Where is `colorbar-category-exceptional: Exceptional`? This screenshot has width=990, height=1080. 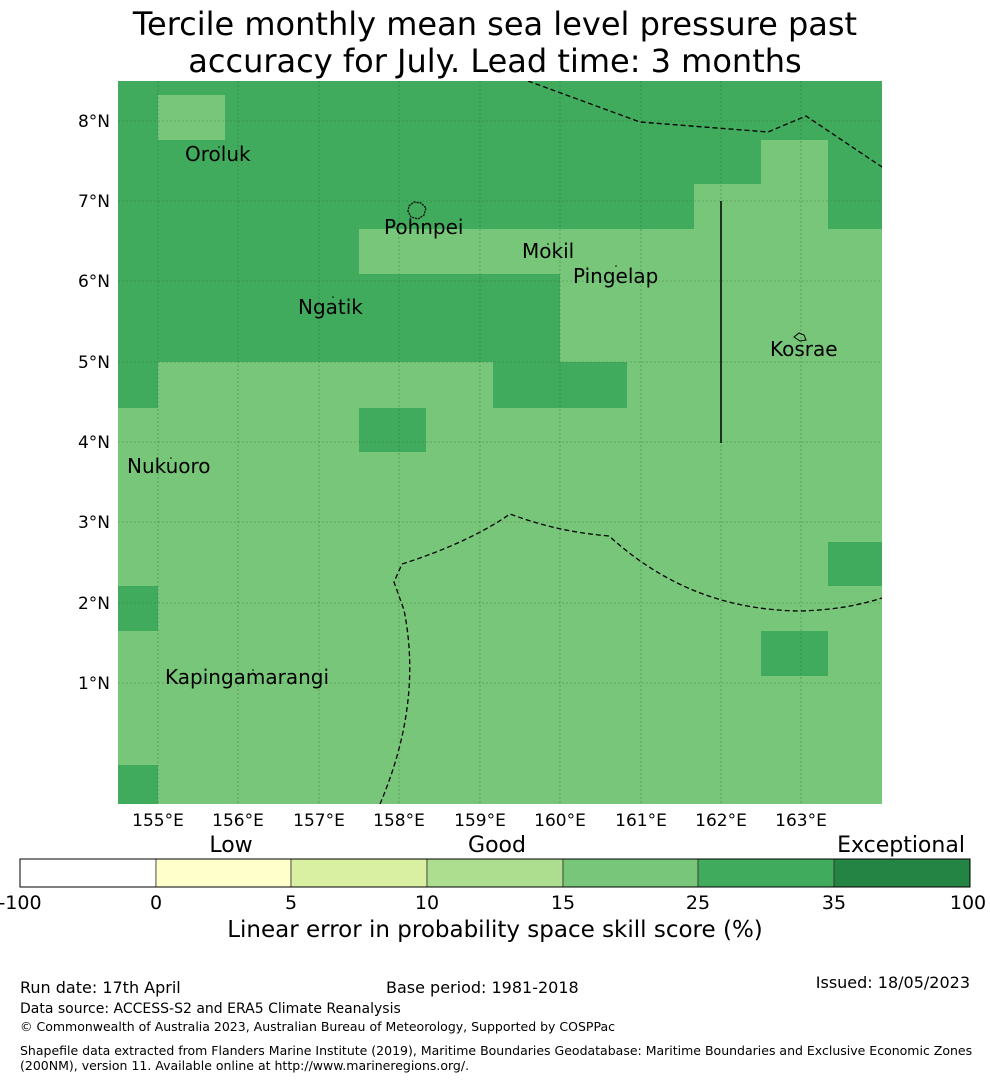 colorbar-category-exceptional: Exceptional is located at coordinates (901, 845).